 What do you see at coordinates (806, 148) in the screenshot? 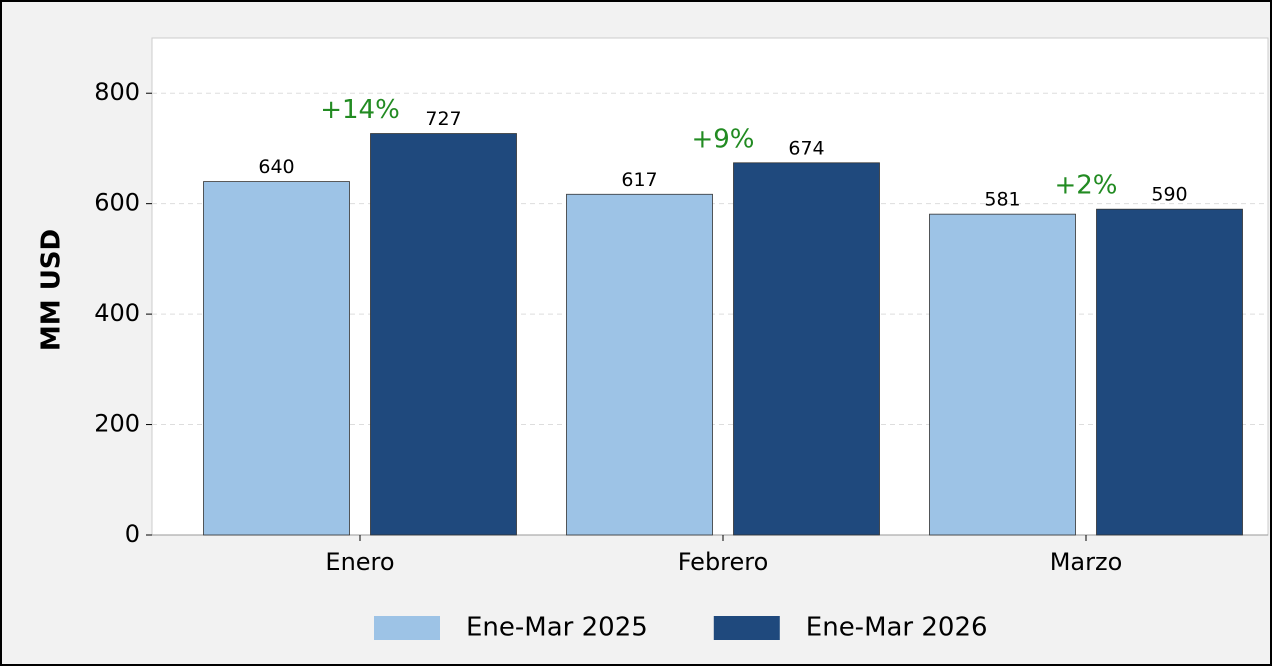
I see `value-label: 674` at bounding box center [806, 148].